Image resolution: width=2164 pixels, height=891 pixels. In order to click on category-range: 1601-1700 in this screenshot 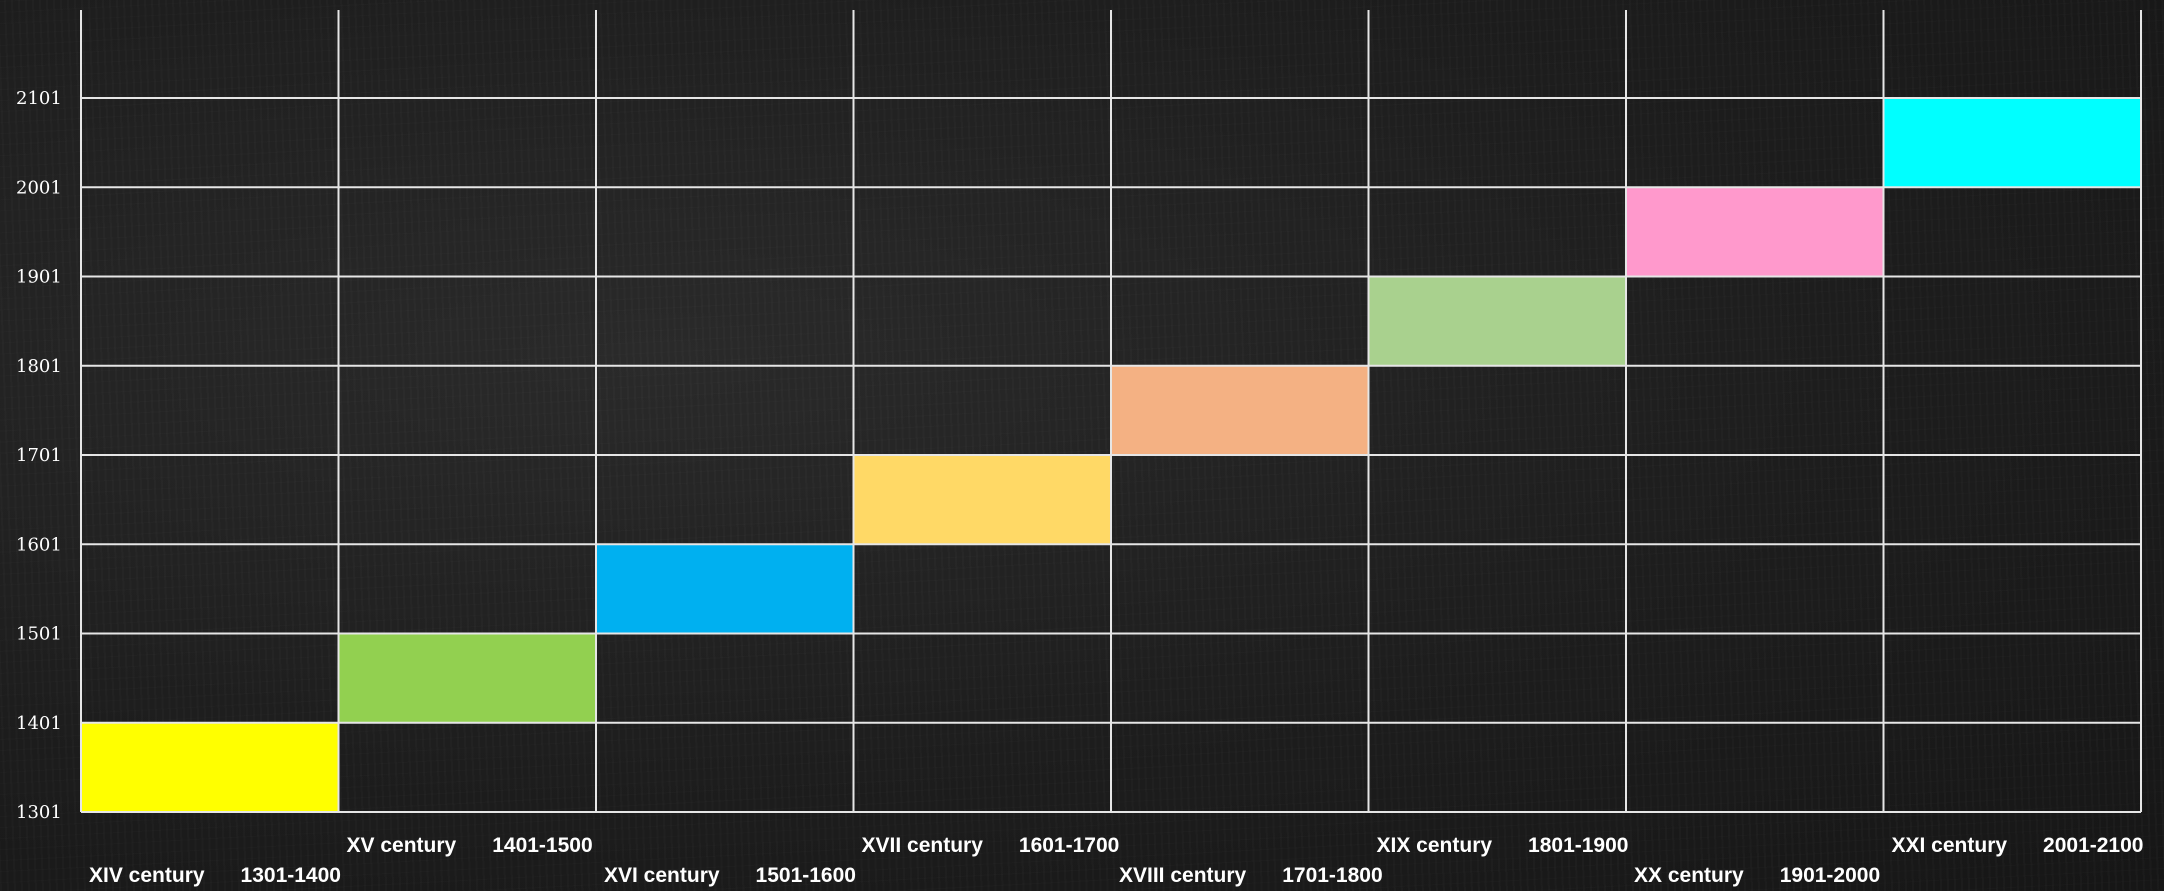, I will do `click(1069, 845)`.